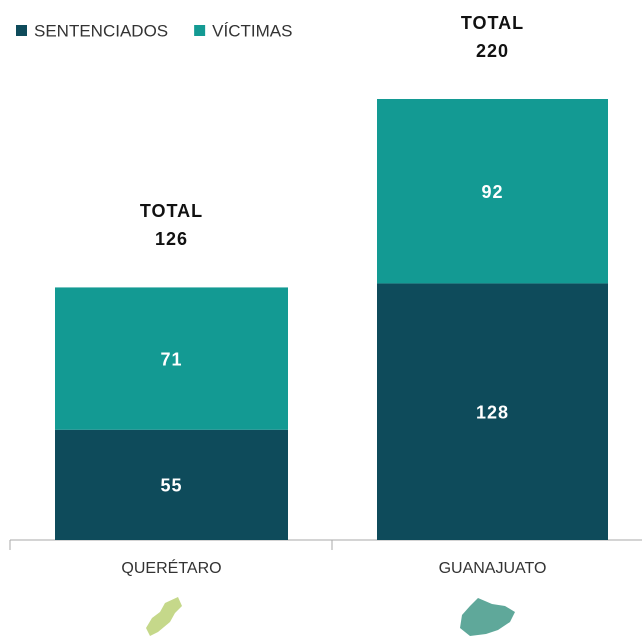 The image size is (642, 639). I want to click on segment-label: 55, so click(171, 486).